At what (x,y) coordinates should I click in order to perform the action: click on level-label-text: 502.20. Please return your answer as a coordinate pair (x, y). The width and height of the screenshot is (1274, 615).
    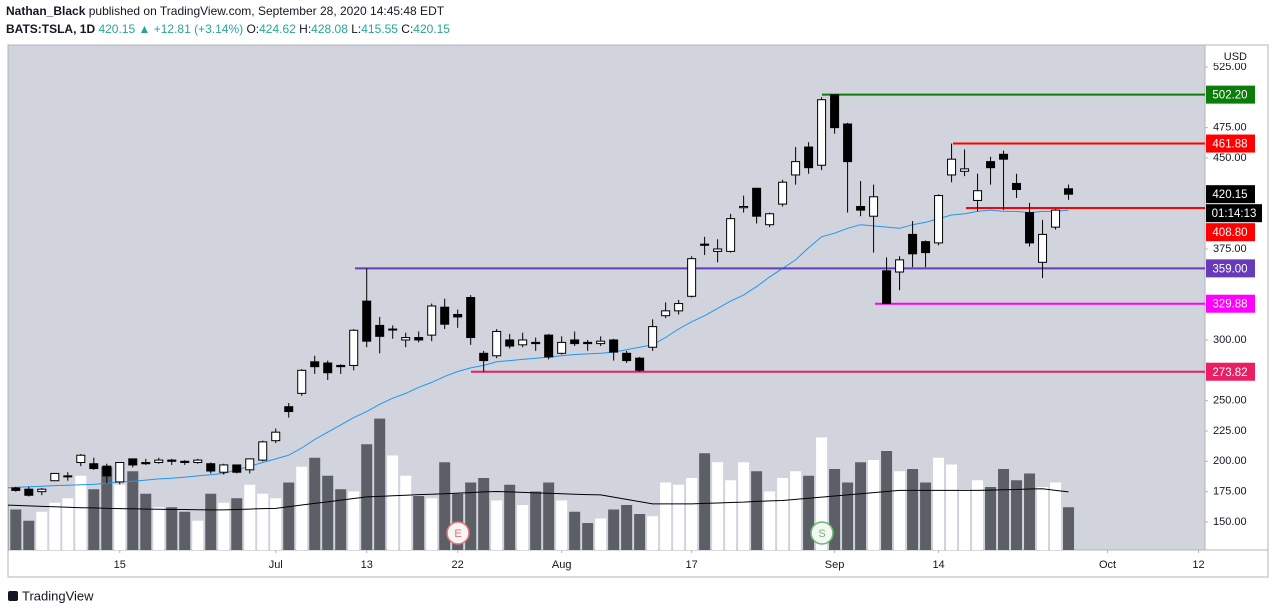
    Looking at the image, I should click on (1229, 96).